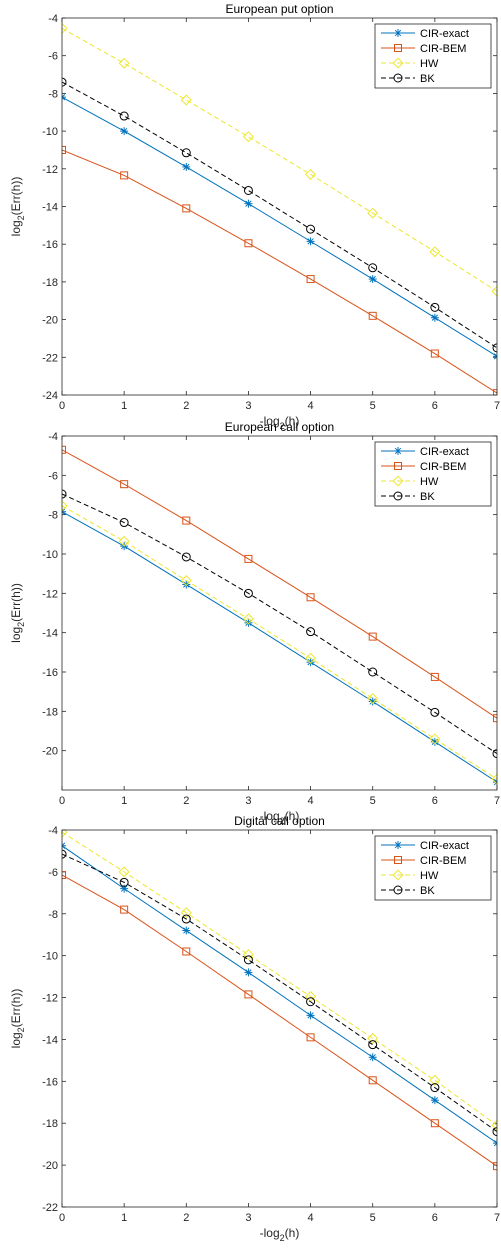 The width and height of the screenshot is (501, 1260). What do you see at coordinates (124, 1218) in the screenshot?
I see `x-tick-label: 1` at bounding box center [124, 1218].